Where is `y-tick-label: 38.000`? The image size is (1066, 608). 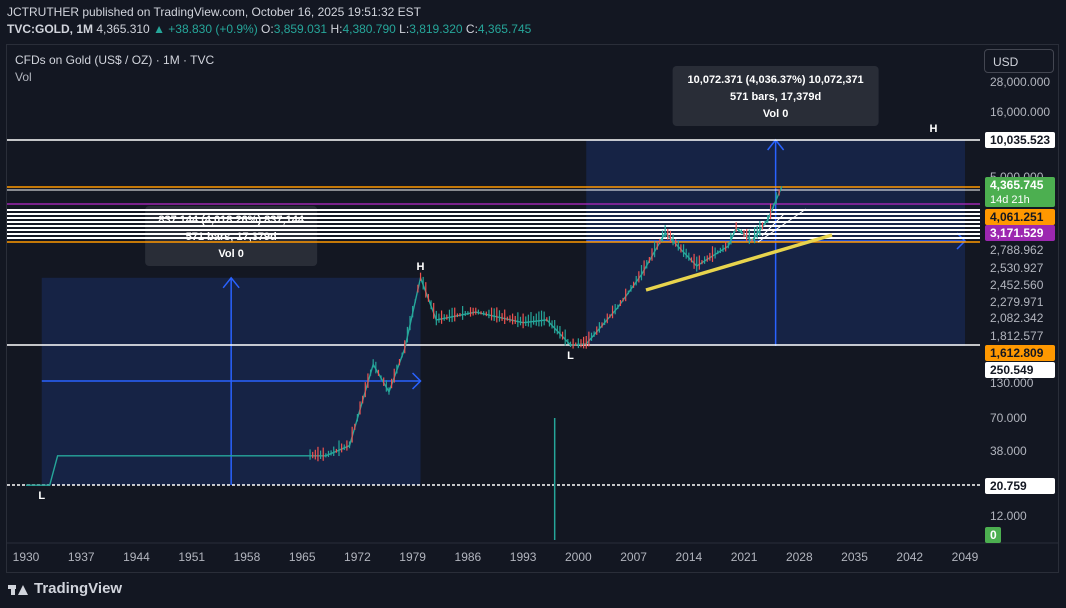
y-tick-label: 38.000 is located at coordinates (1008, 451).